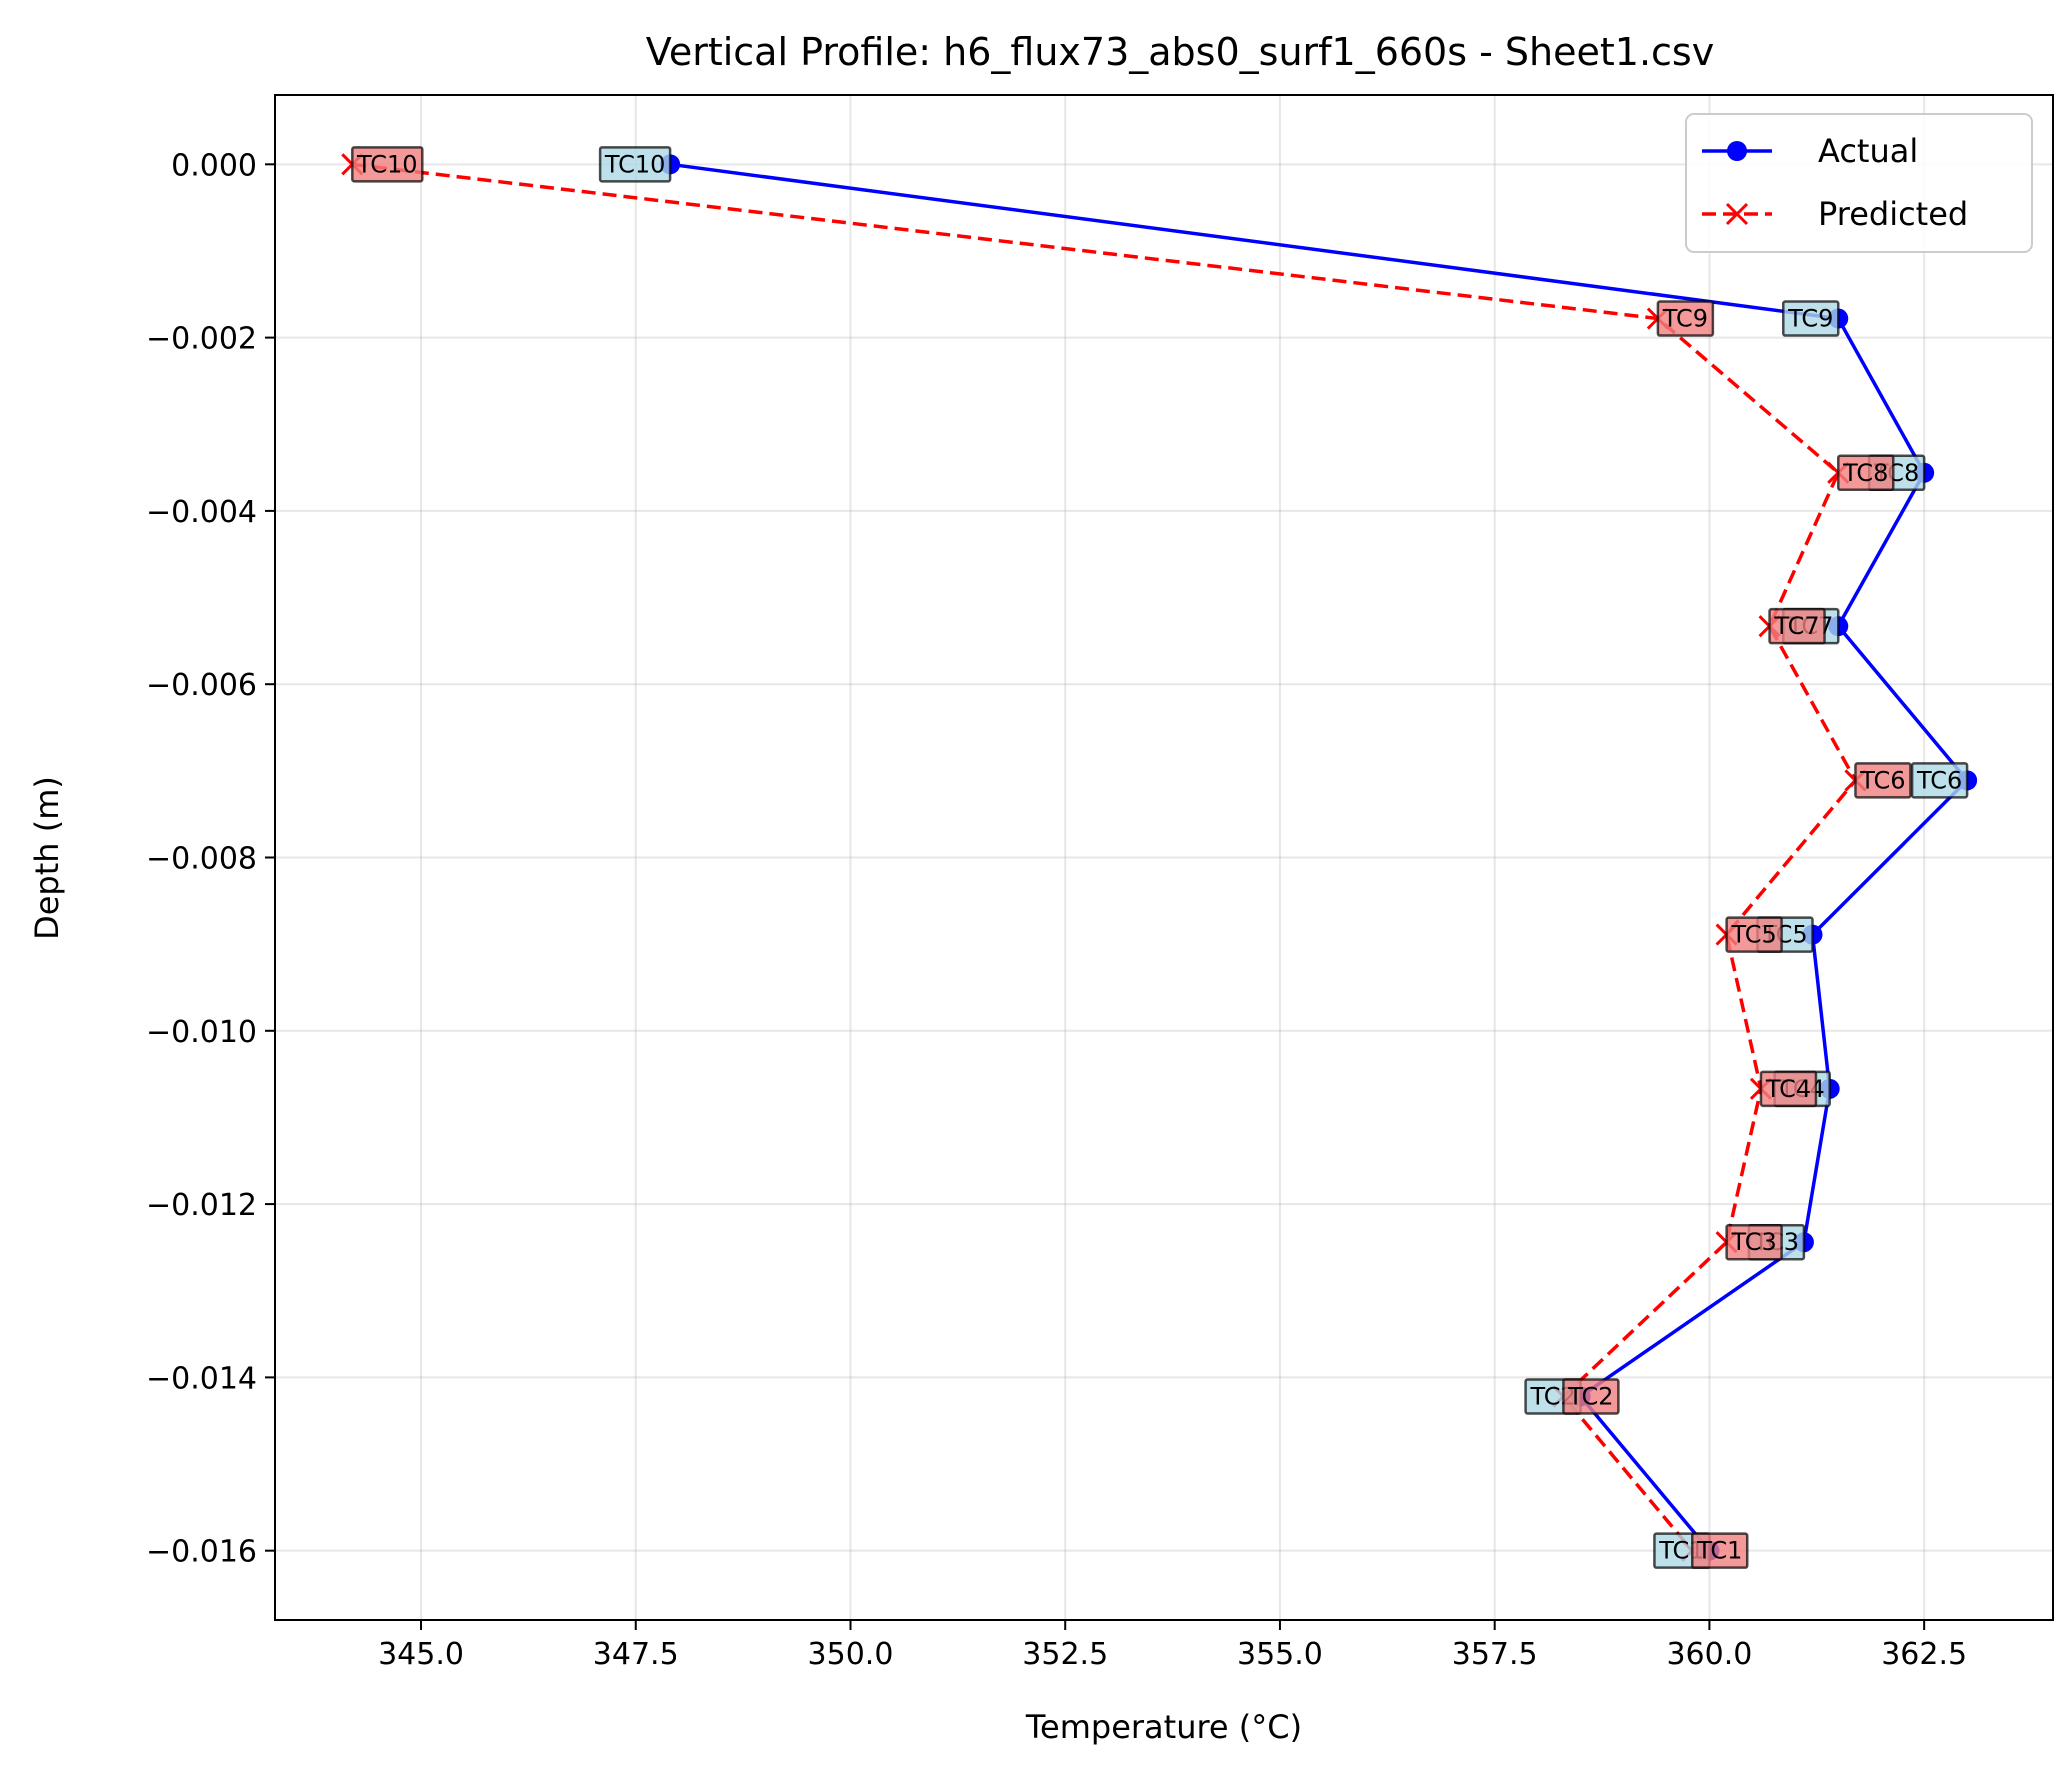 The width and height of the screenshot is (2069, 1769). Describe the element at coordinates (1868, 151) in the screenshot. I see `legend-actual-label: Actual` at that location.